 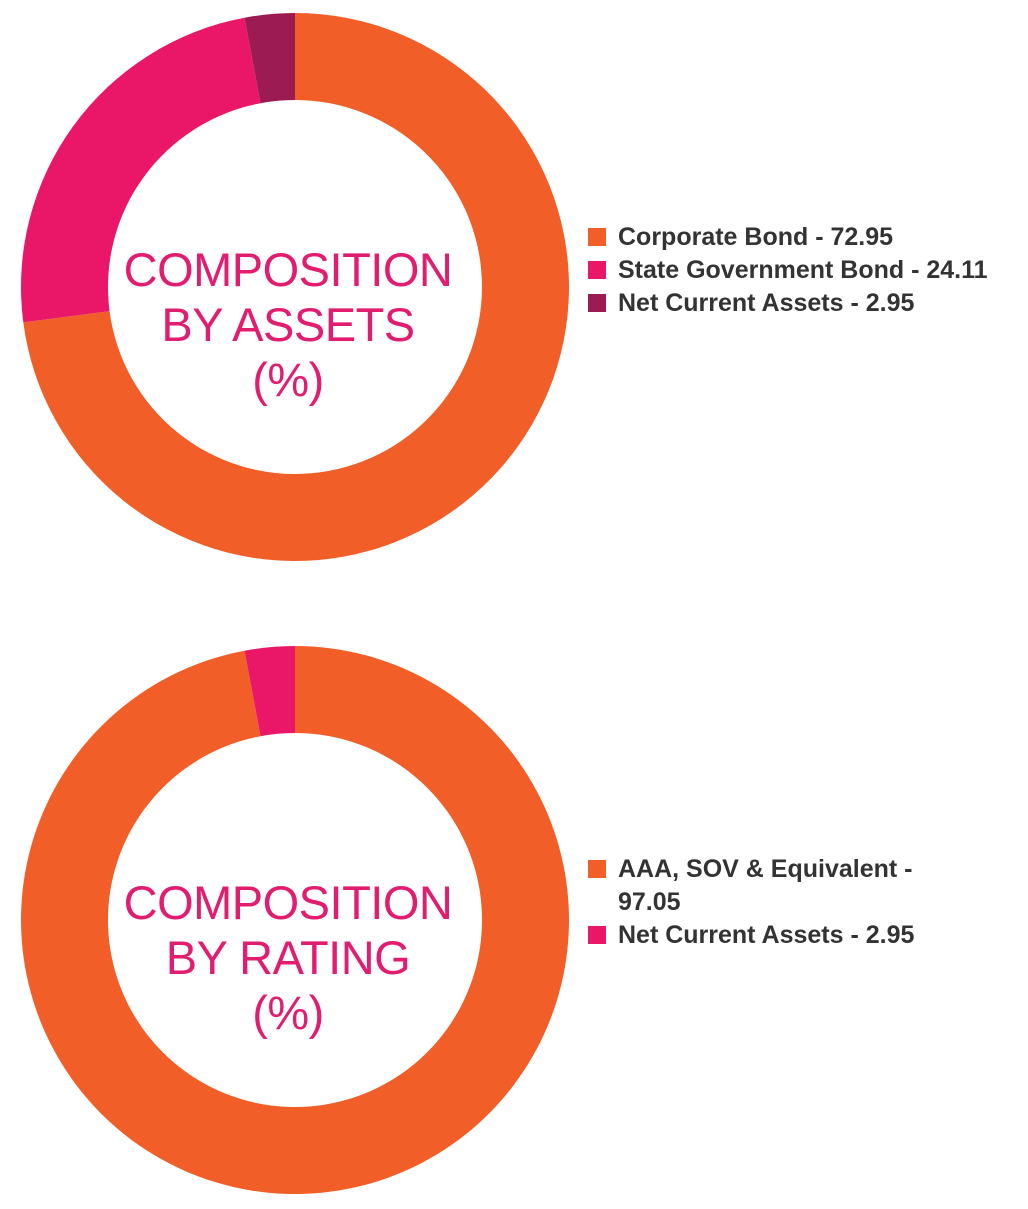 What do you see at coordinates (288, 379) in the screenshot?
I see `assets-center-title-line-3: (%)` at bounding box center [288, 379].